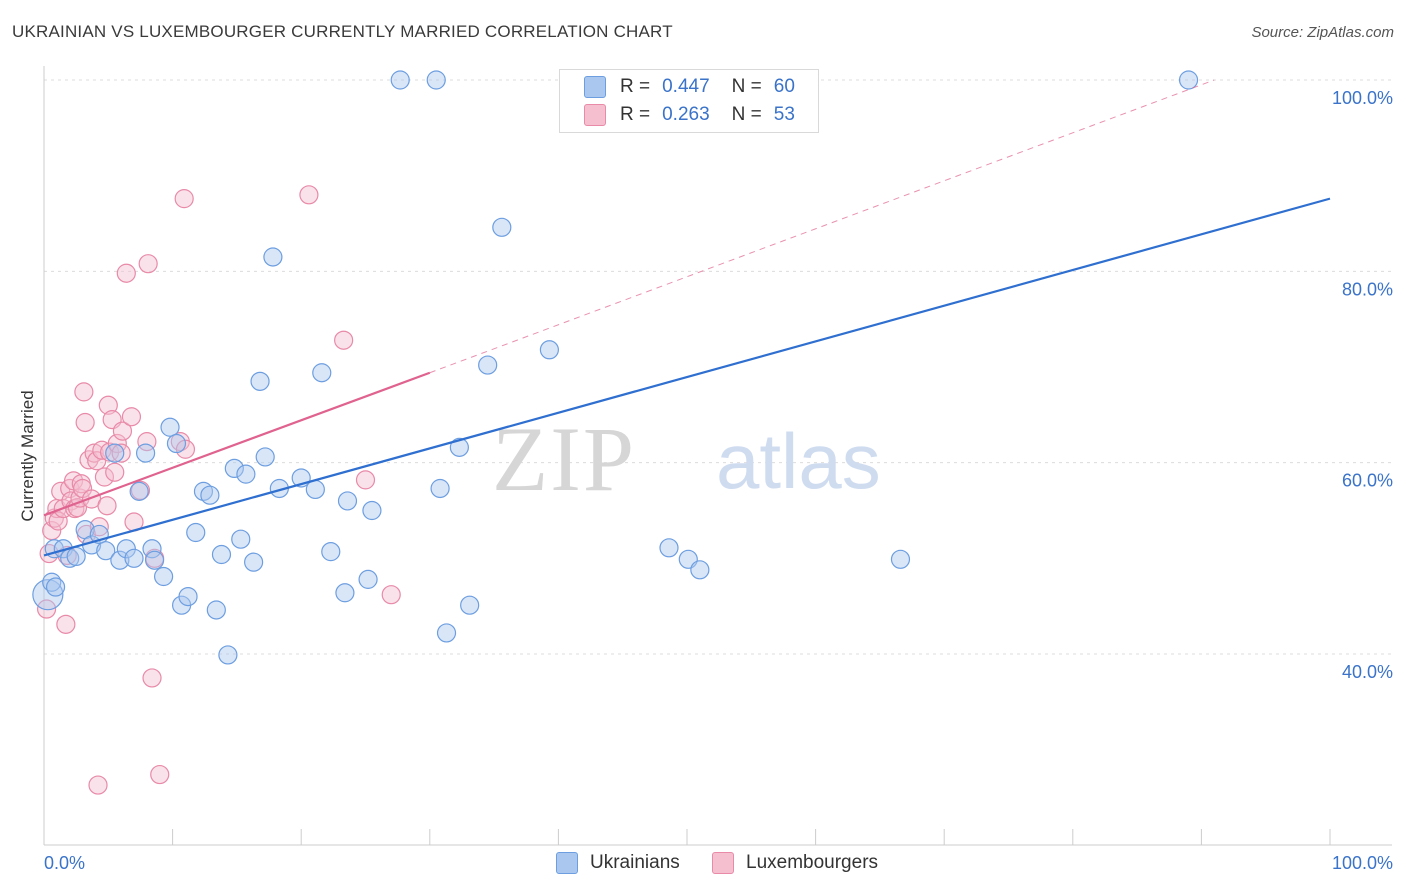  What do you see at coordinates (567, 863) in the screenshot?
I see `legend-swatch-blue` at bounding box center [567, 863].